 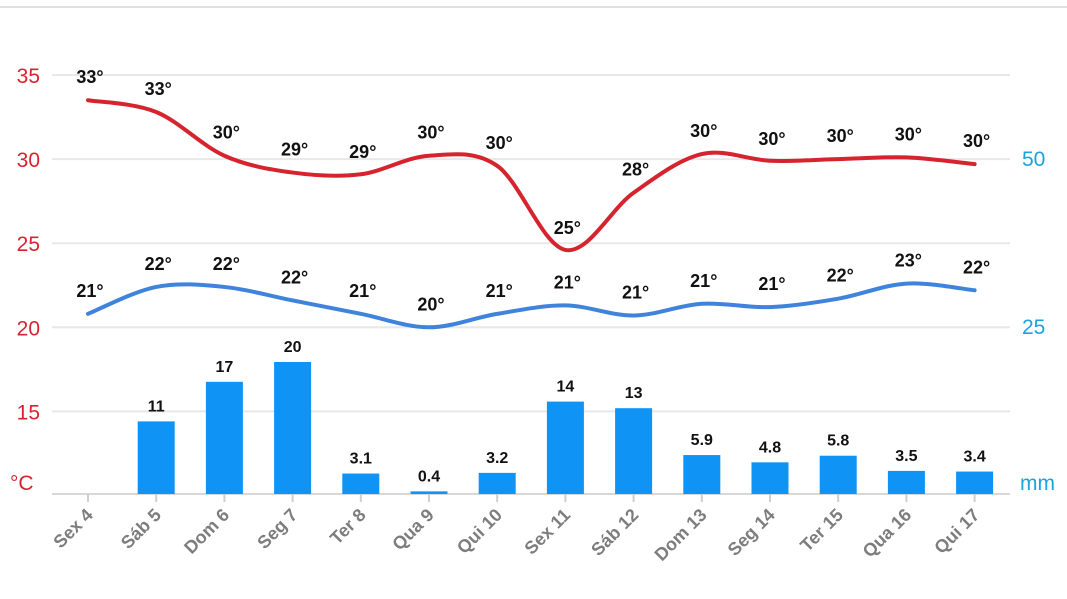 I want to click on x-tick-label: Qua 9, so click(x=413, y=530).